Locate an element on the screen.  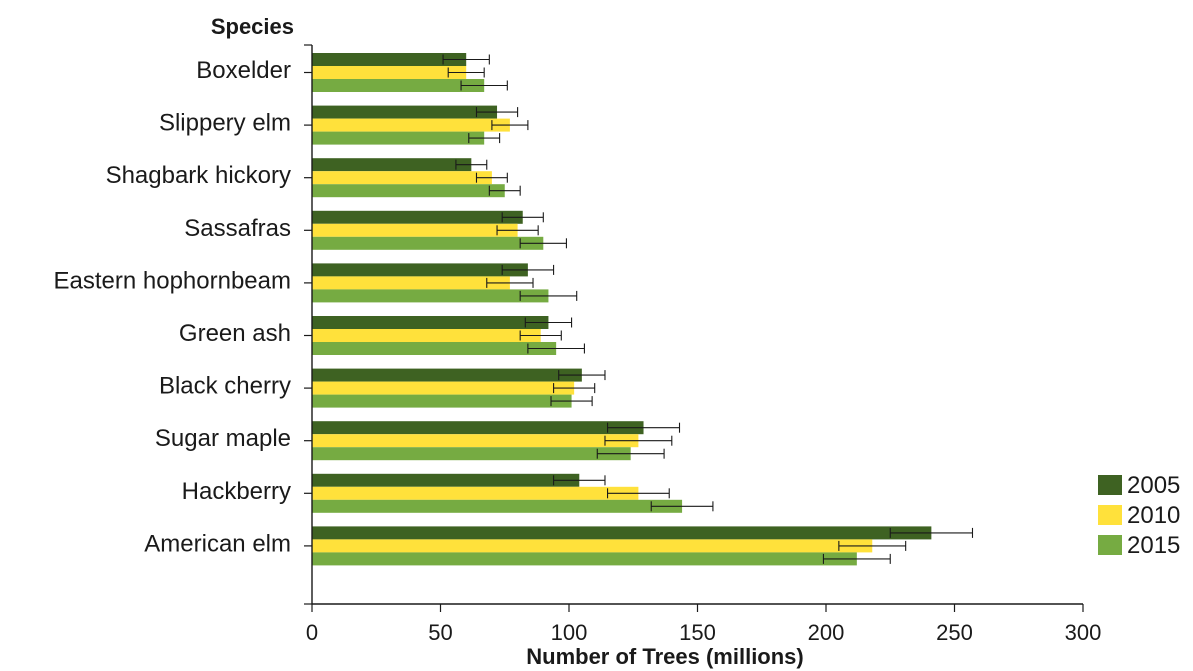
legend: 2005 2010 2015 is located at coordinates (1139, 515).